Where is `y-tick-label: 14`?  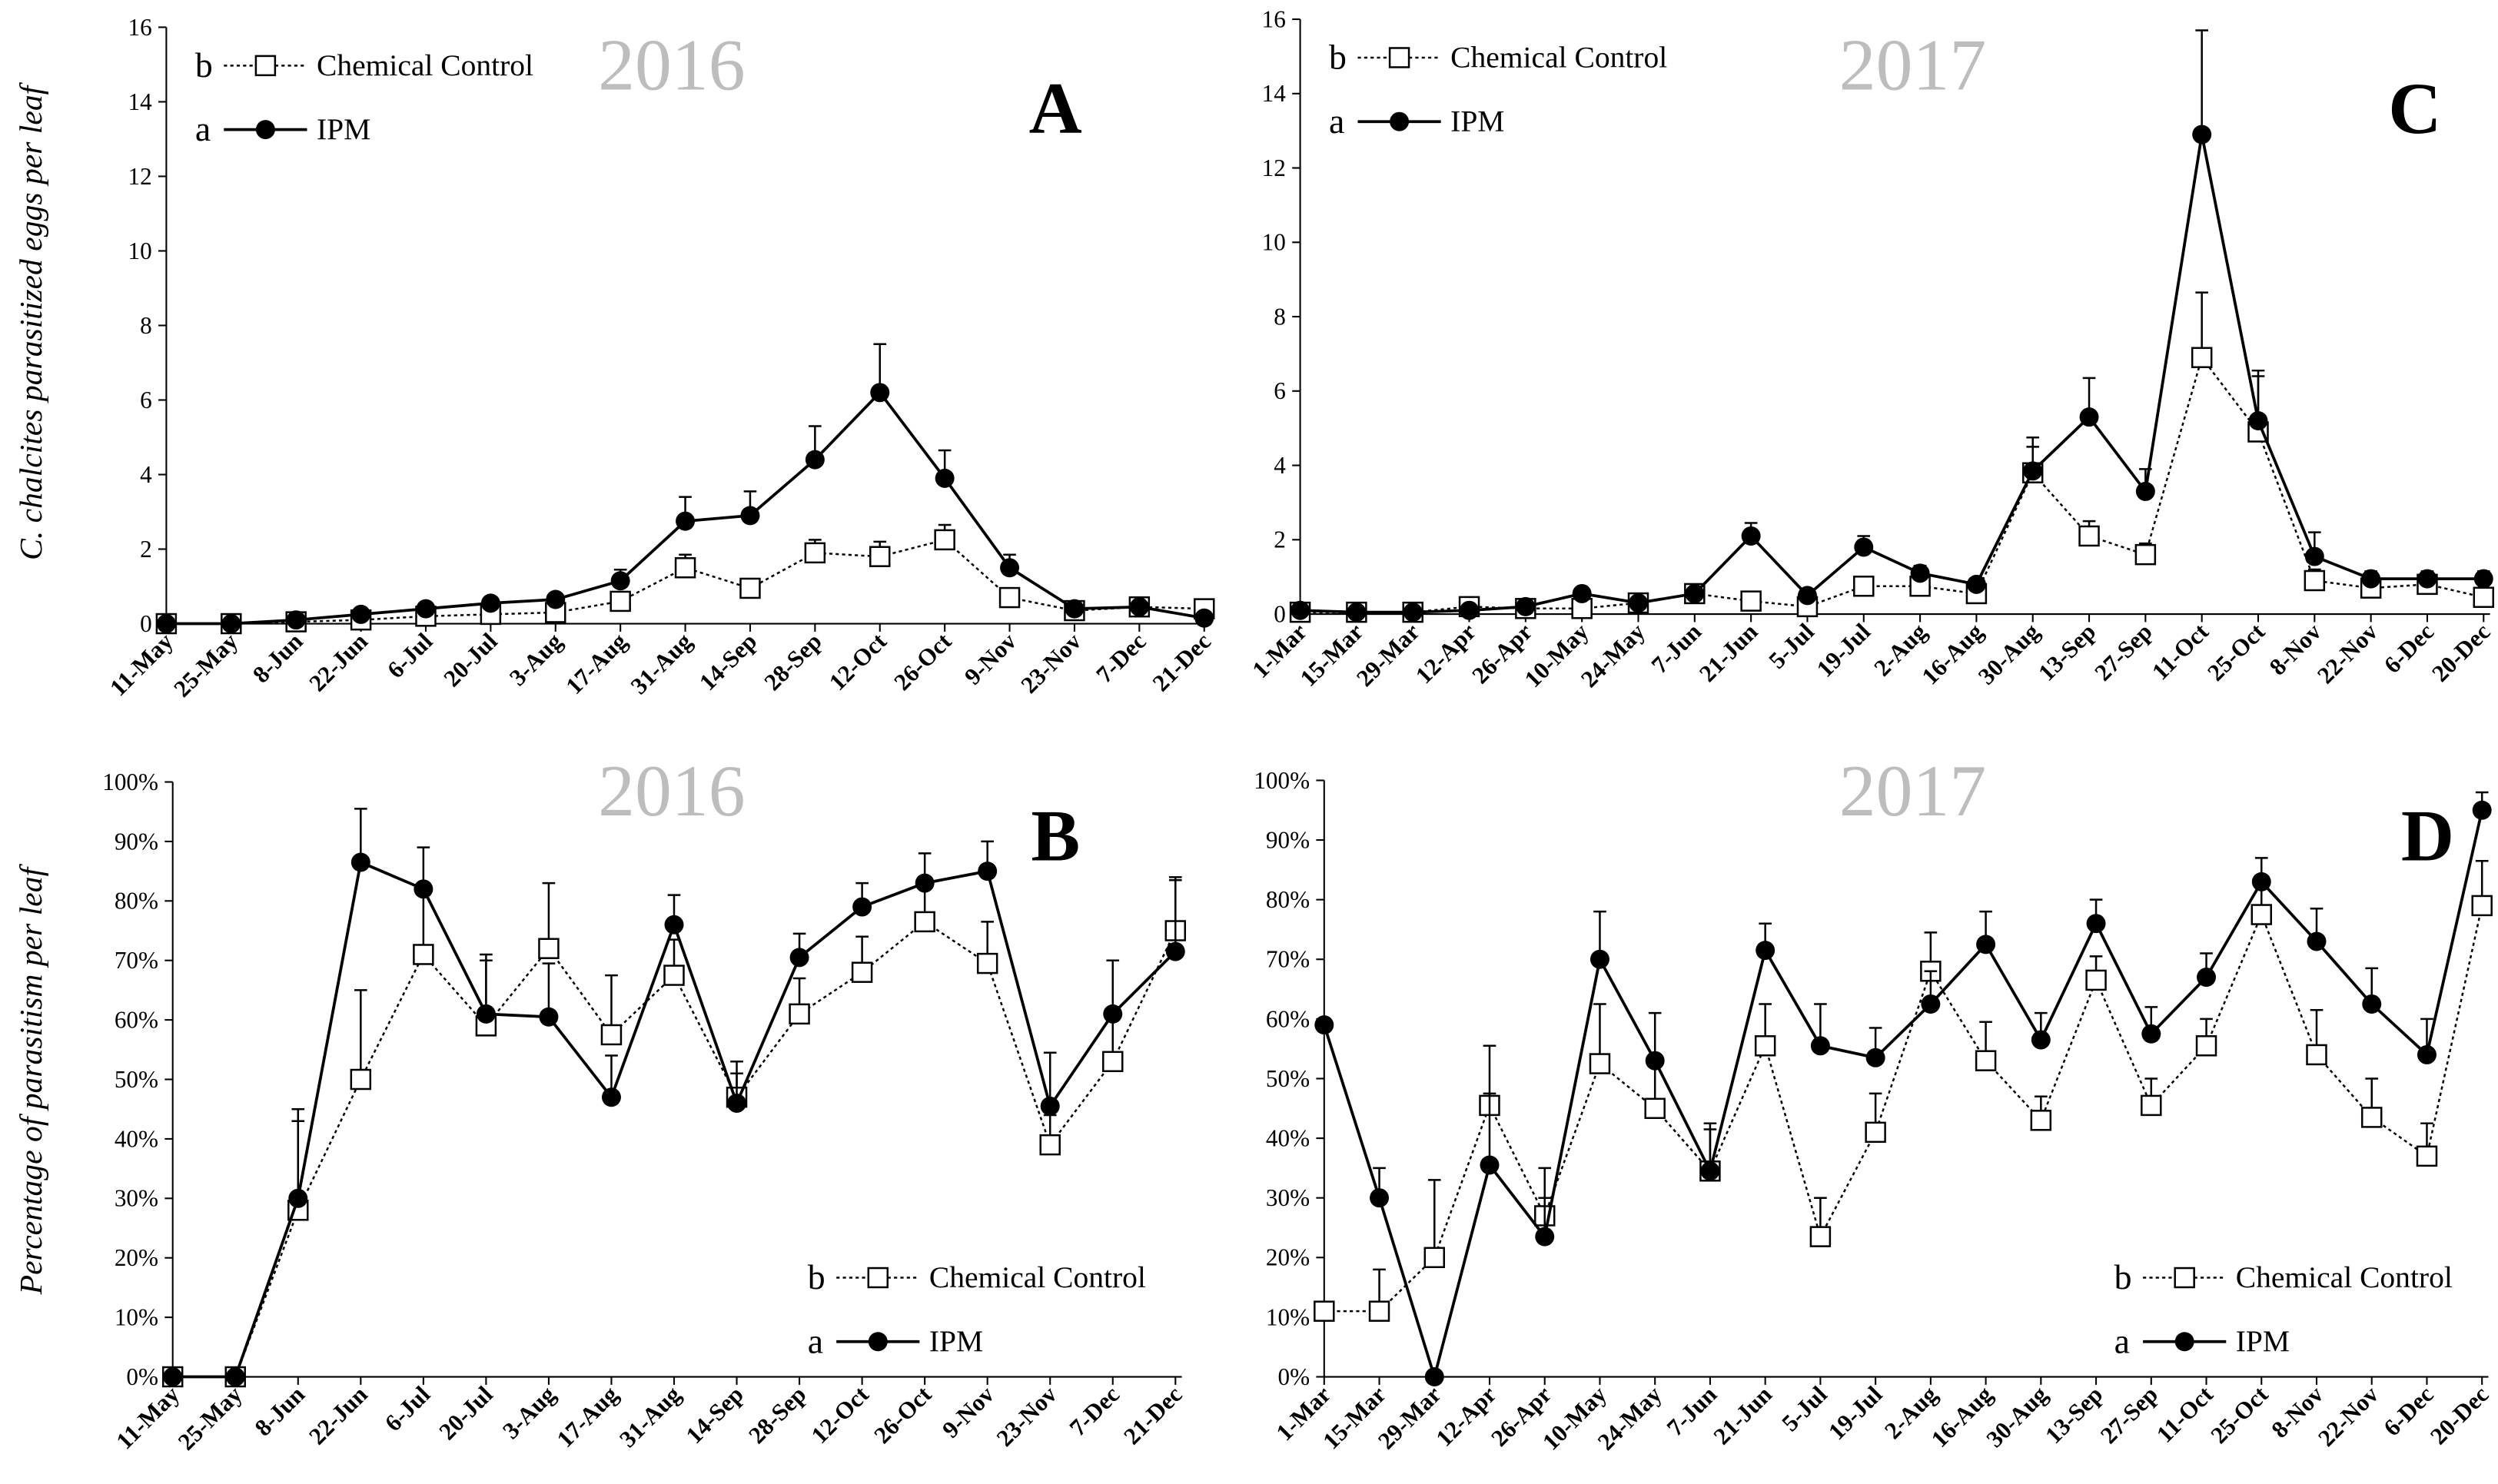
y-tick-label: 14 is located at coordinates (1274, 93).